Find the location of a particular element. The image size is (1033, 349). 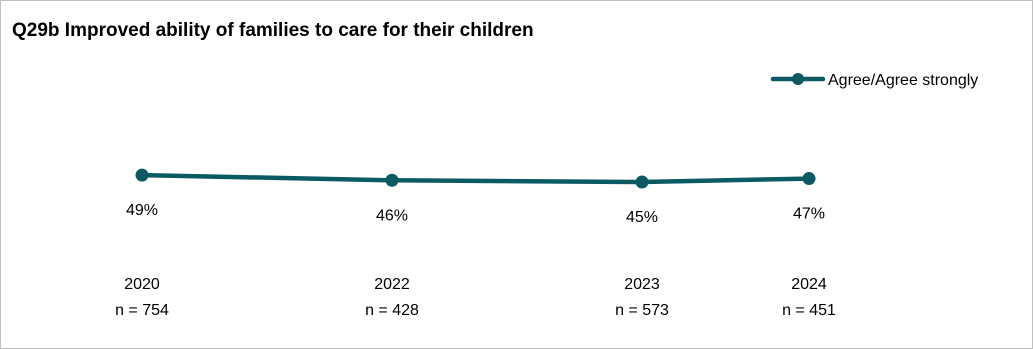

category-label: 2023 is located at coordinates (642, 284).